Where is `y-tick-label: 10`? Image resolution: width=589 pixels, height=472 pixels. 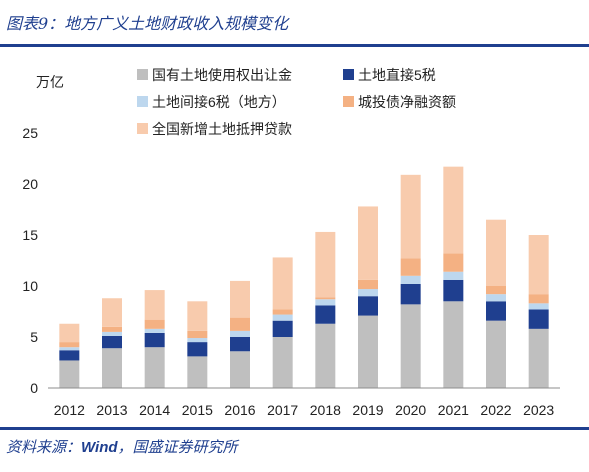 y-tick-label: 10 is located at coordinates (30, 286).